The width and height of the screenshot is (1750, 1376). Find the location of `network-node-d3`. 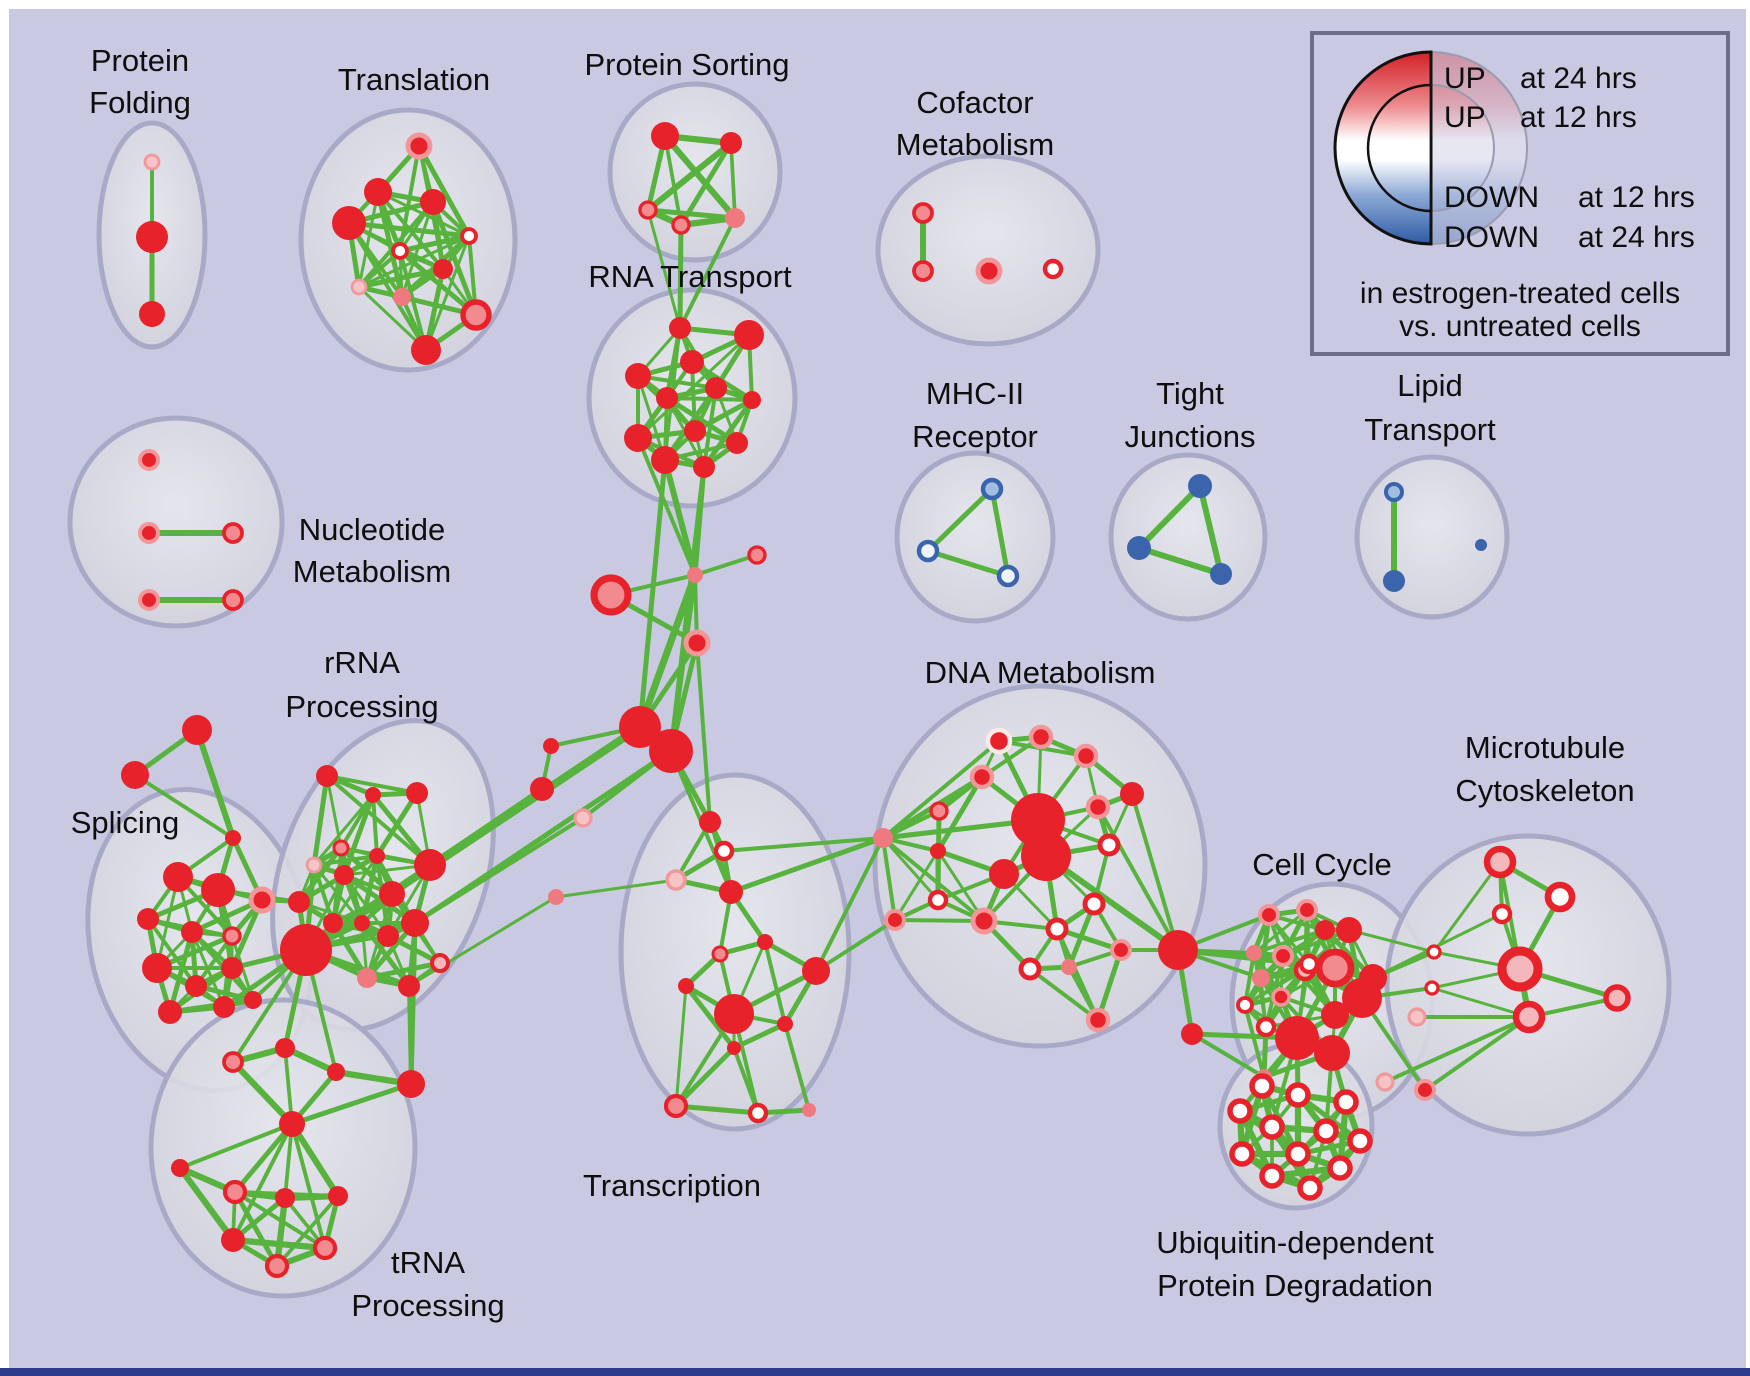

network-node-d3 is located at coordinates (1086, 756).